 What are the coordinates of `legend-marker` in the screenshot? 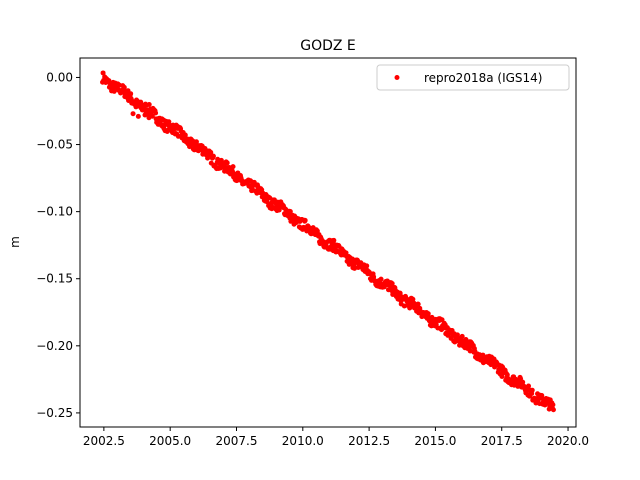 It's located at (397, 77).